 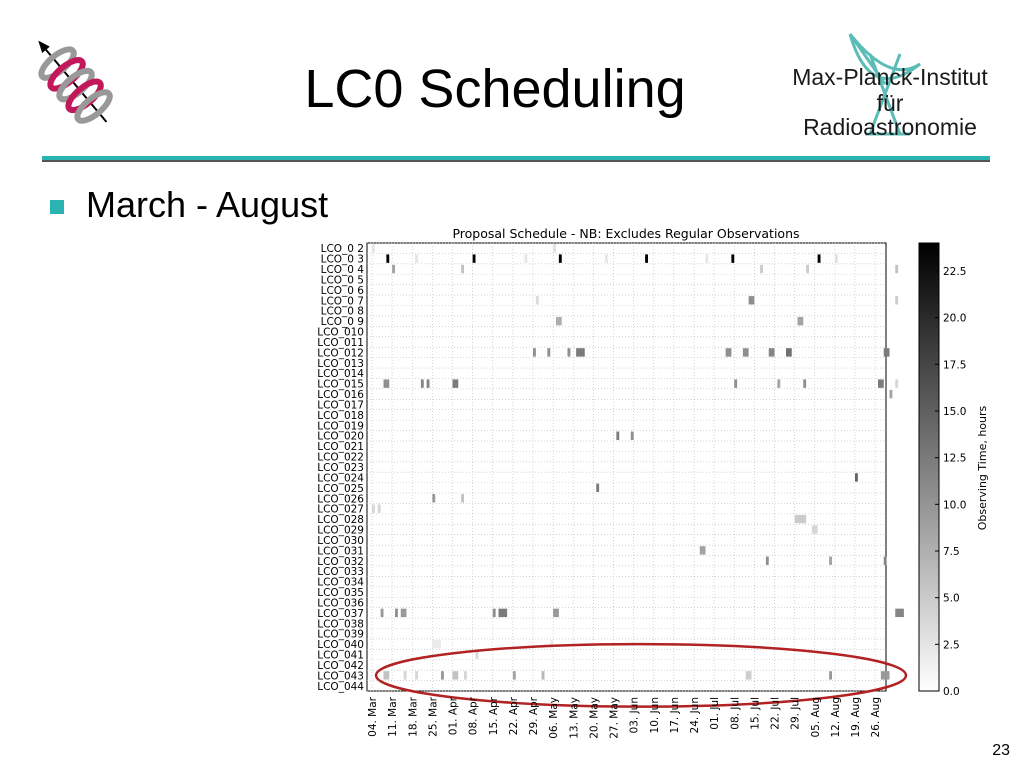 I want to click on colorbar-tick-label: 17.5, so click(x=954, y=365).